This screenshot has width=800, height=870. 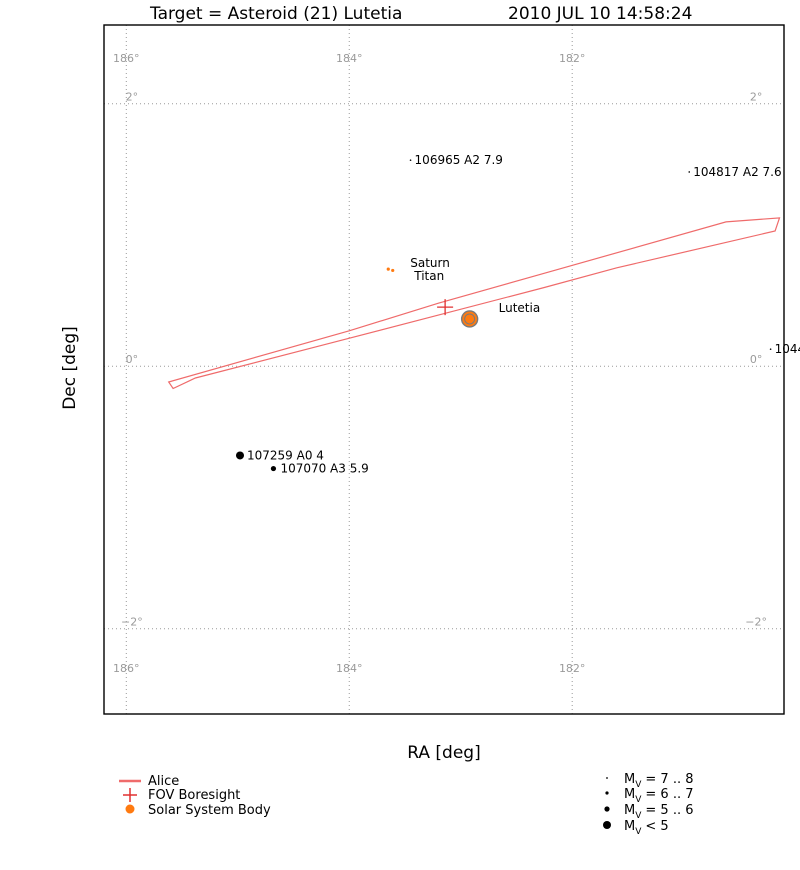 I want to click on star-label: 107259 A0 4, so click(x=285, y=455).